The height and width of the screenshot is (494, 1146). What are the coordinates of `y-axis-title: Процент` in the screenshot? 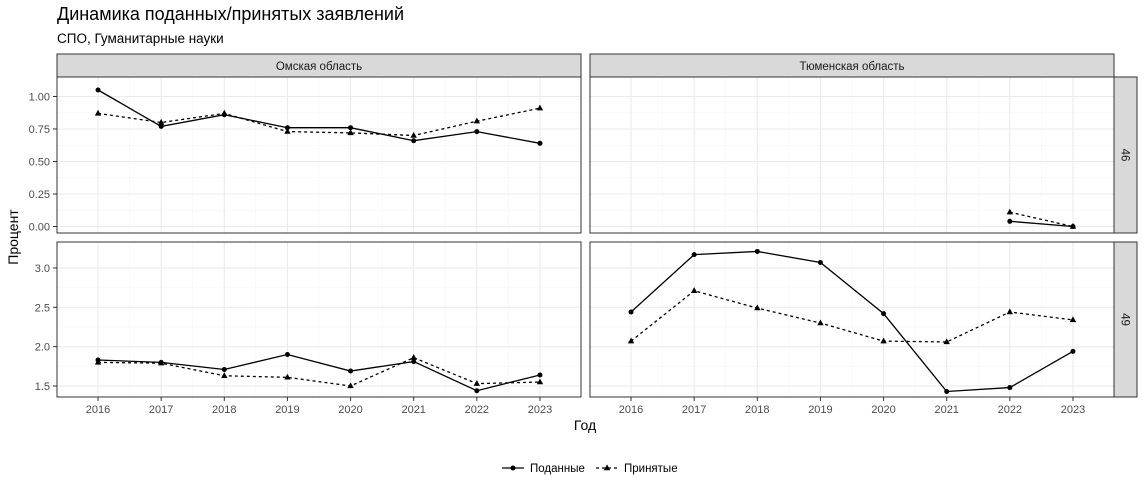 It's located at (13, 237).